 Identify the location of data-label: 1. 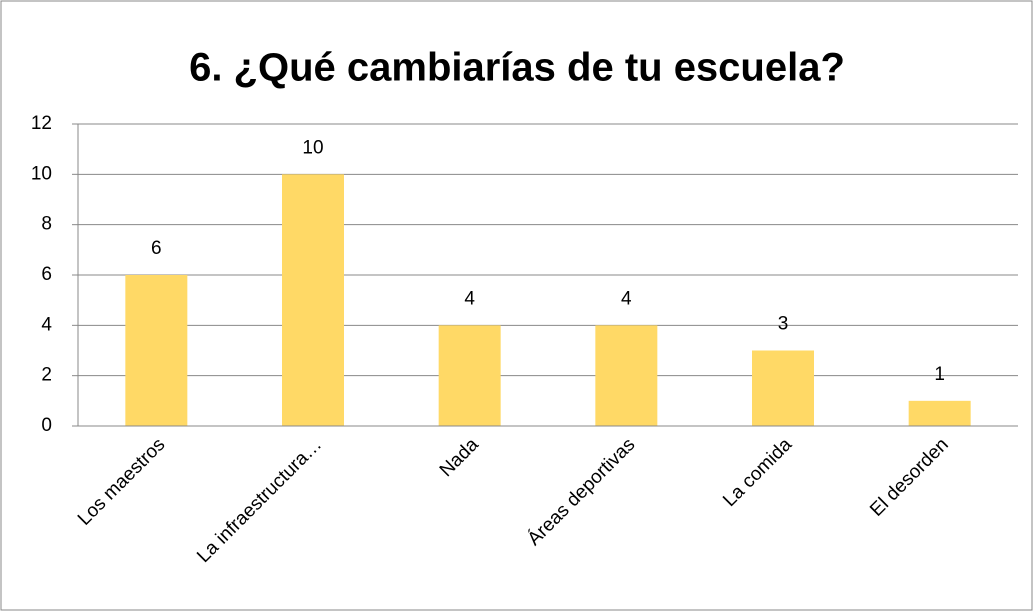
(939, 374).